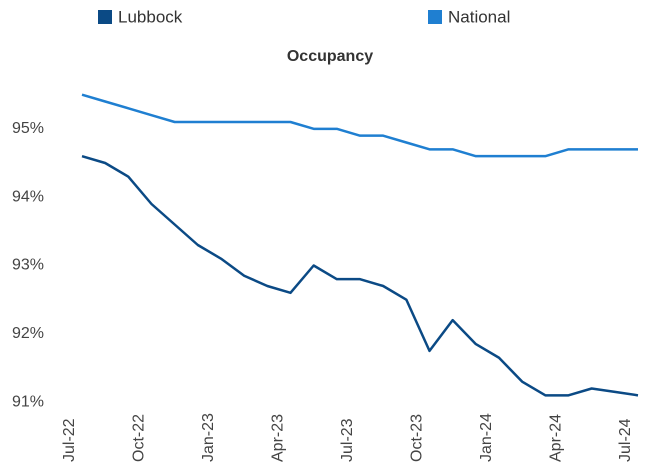  I want to click on x-tick-label: Jan-24, so click(486, 437).